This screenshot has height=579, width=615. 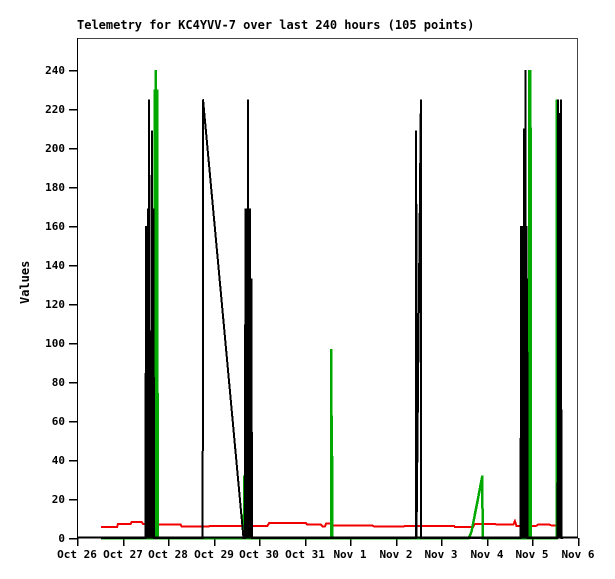 I want to click on x-tick-label: Oct 26, so click(x=77, y=554).